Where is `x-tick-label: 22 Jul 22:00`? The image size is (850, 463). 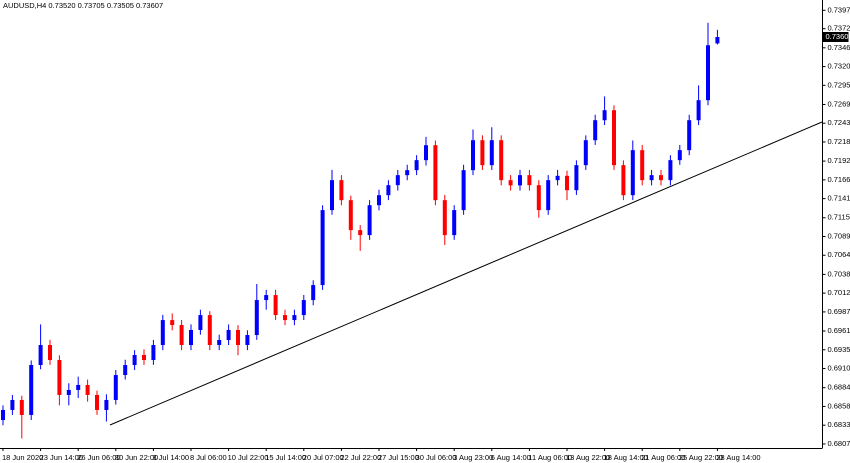 x-tick-label: 22 Jul 22:00 is located at coordinates (360, 457).